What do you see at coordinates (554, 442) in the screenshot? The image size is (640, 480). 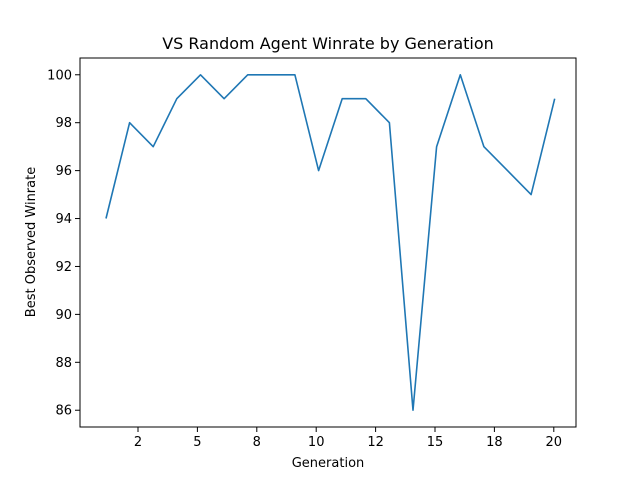 I see `x-tick-label: 20` at bounding box center [554, 442].